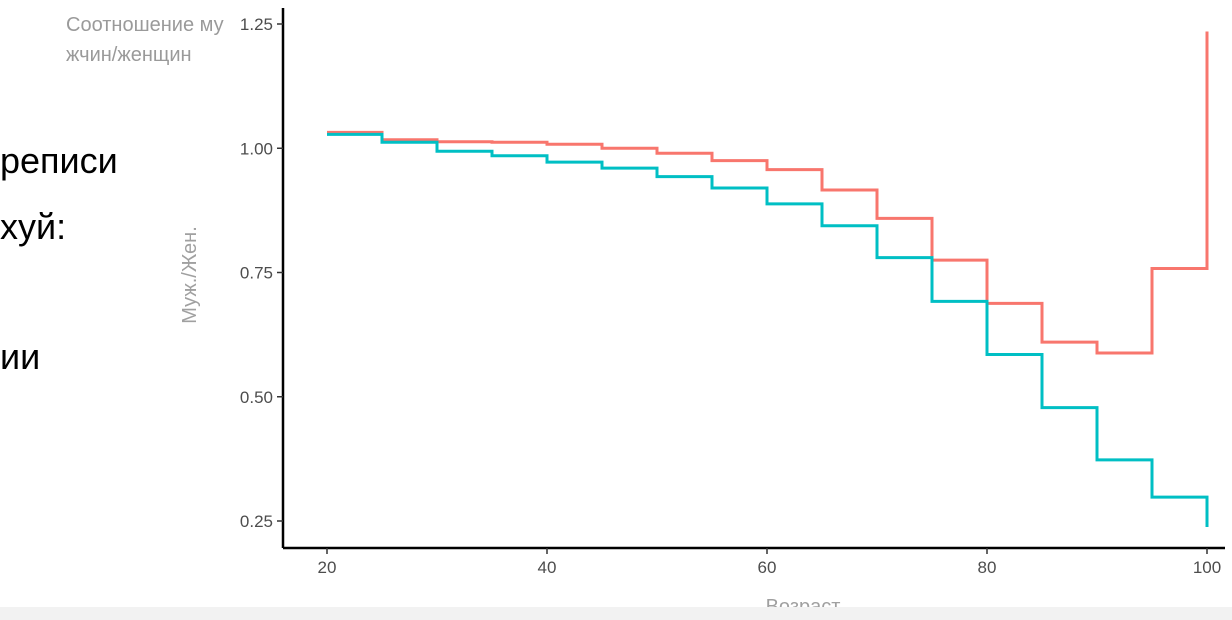 The image size is (1232, 620). I want to click on y-tick-label: 0.50, so click(256, 397).